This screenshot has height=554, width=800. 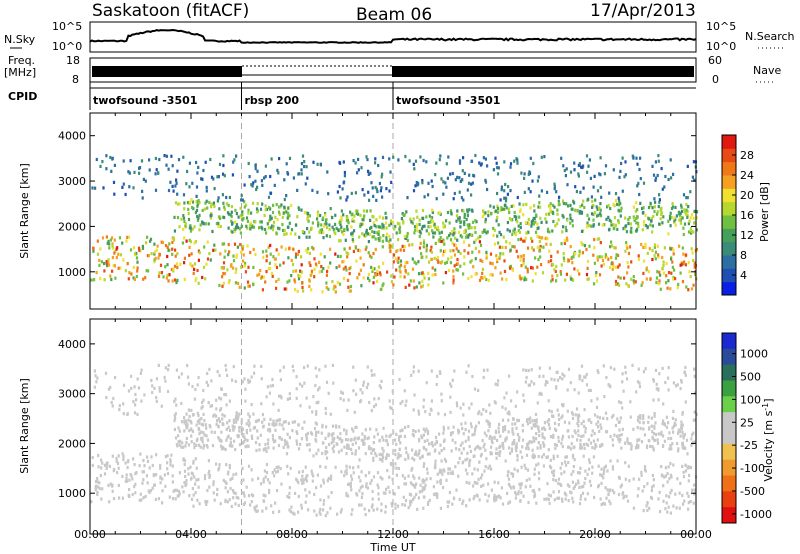 I want to click on nsky-label: N.Sky, so click(x=20, y=39).